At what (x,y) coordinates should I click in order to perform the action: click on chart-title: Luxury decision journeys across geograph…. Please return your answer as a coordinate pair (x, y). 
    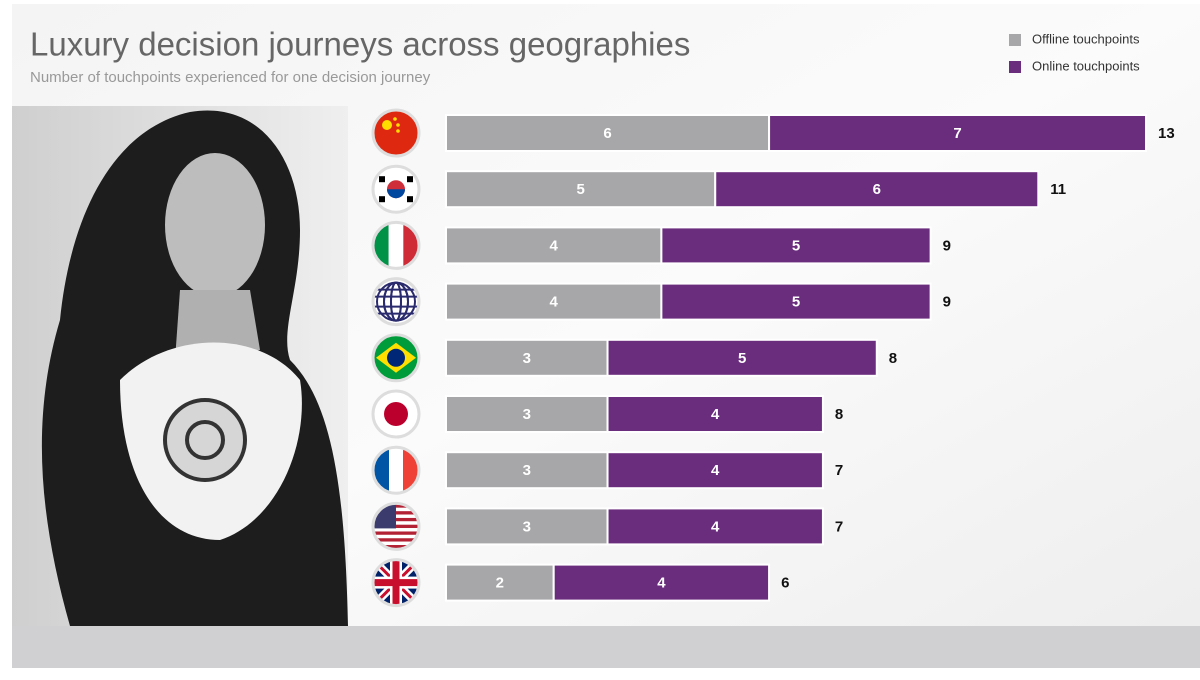
    Looking at the image, I should click on (360, 44).